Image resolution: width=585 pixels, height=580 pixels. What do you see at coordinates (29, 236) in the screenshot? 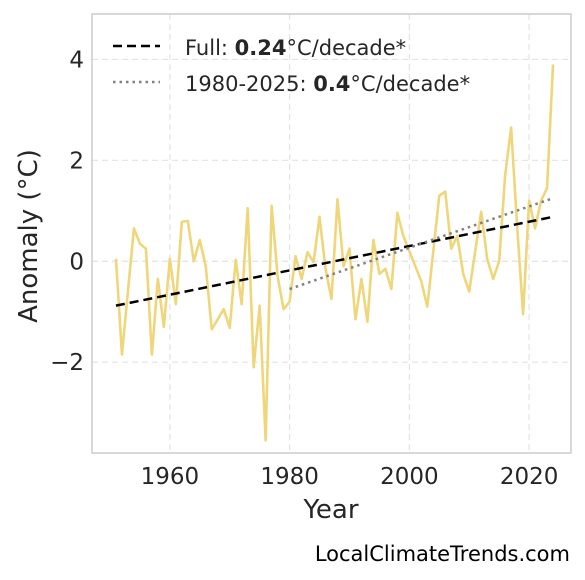
I see `y-axis-label: Anomaly (°C)` at bounding box center [29, 236].